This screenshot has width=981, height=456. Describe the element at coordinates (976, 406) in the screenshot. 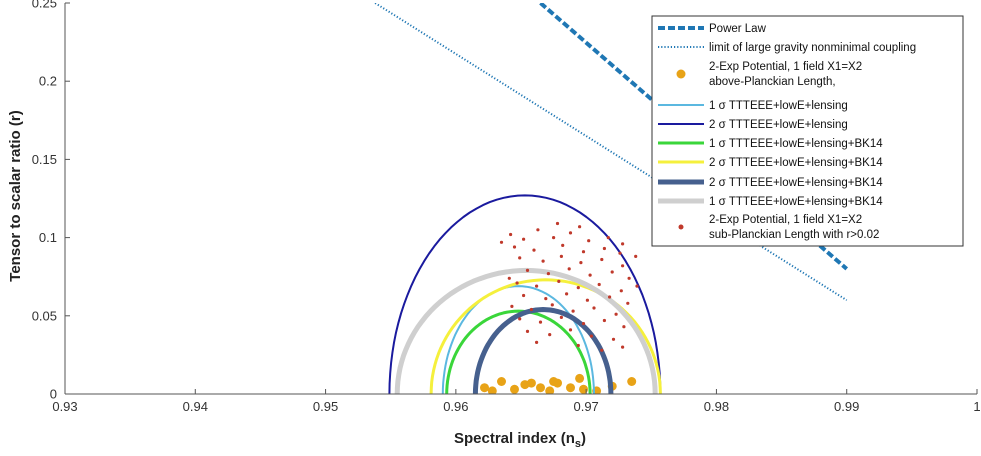

I see `x-tick-label: 1` at that location.